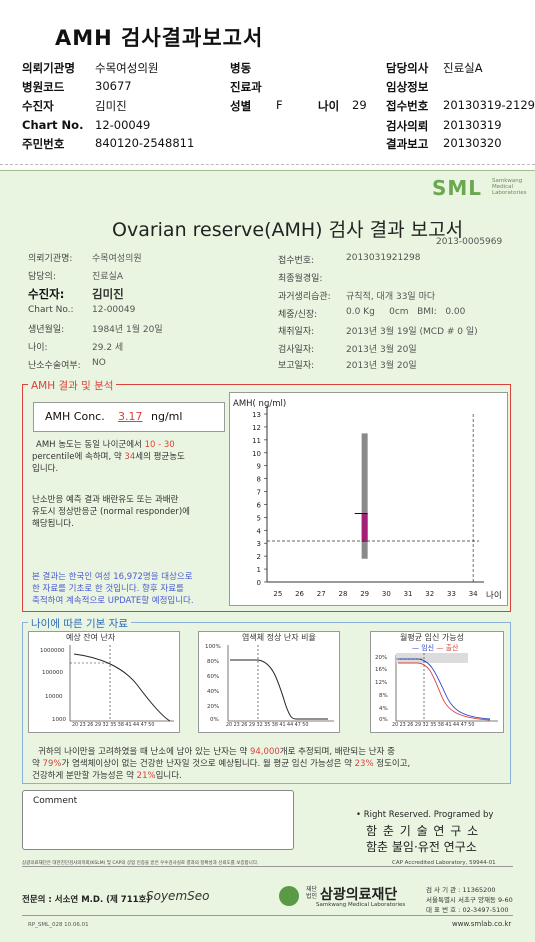  I want to click on lab-name: 함춘 불임·유전 연구소, so click(421, 847).